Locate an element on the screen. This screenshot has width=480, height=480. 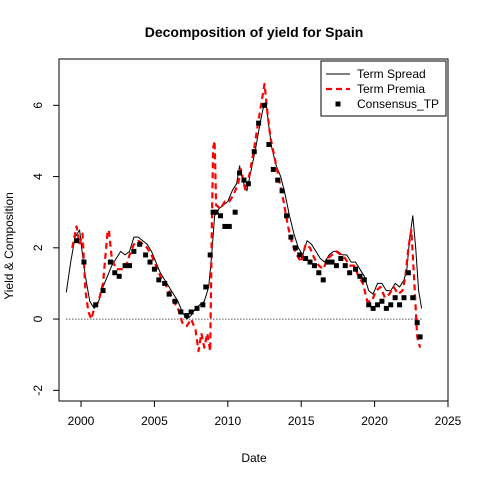
y-tick-label: 4 is located at coordinates (38, 176).